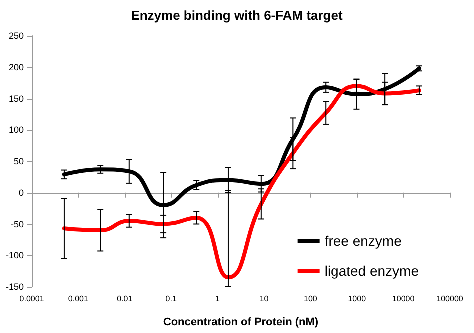  What do you see at coordinates (21, 193) in the screenshot?
I see `y-tick-label: 0` at bounding box center [21, 193].